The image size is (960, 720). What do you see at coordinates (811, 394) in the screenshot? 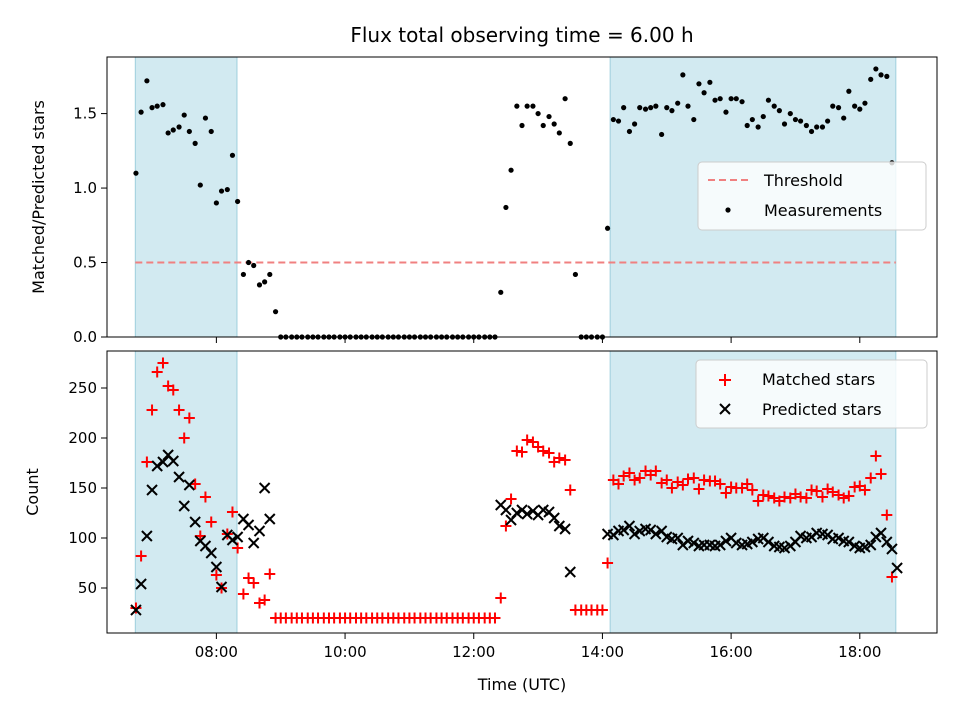
I see `count-panel-legend: Matched stars Predicted stars` at bounding box center [811, 394].